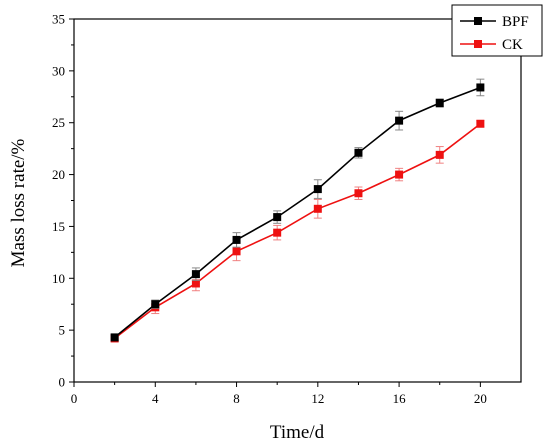 Image resolution: width=550 pixels, height=446 pixels. Describe the element at coordinates (236, 398) in the screenshot. I see `x-tick-label: 8` at that location.